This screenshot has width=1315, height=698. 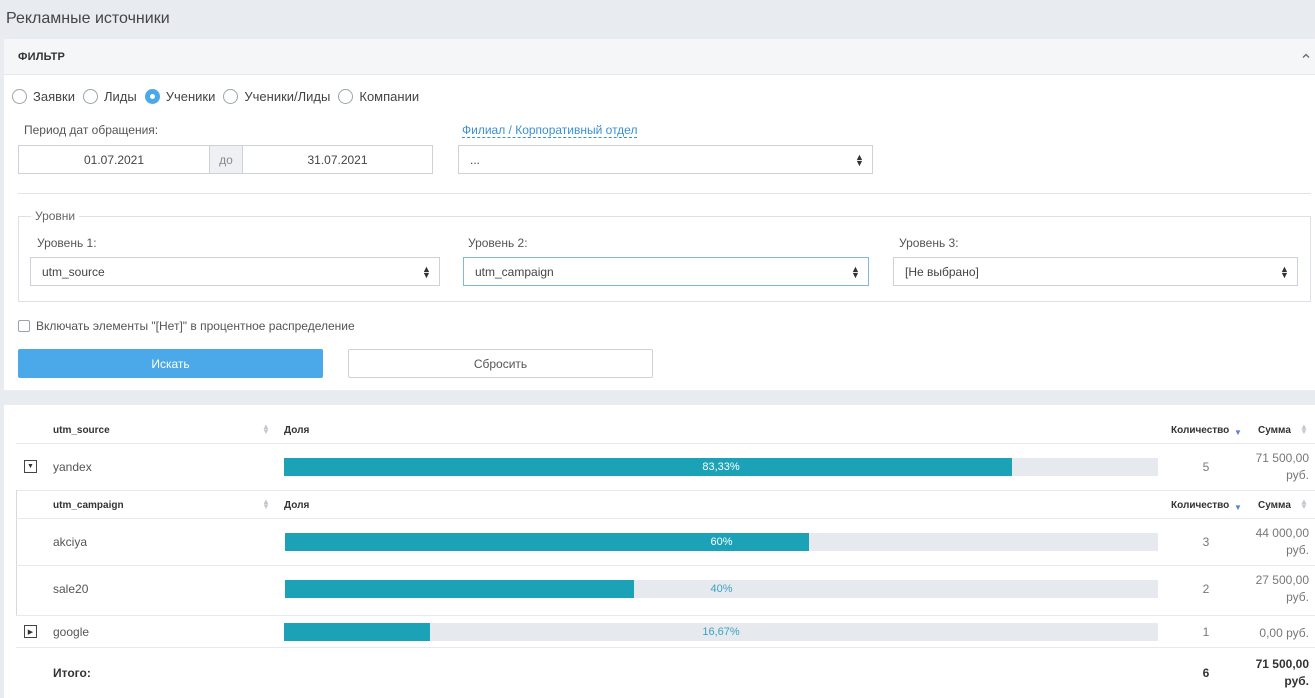 What do you see at coordinates (1297, 475) in the screenshot?
I see `row-sum-currency: руб.` at bounding box center [1297, 475].